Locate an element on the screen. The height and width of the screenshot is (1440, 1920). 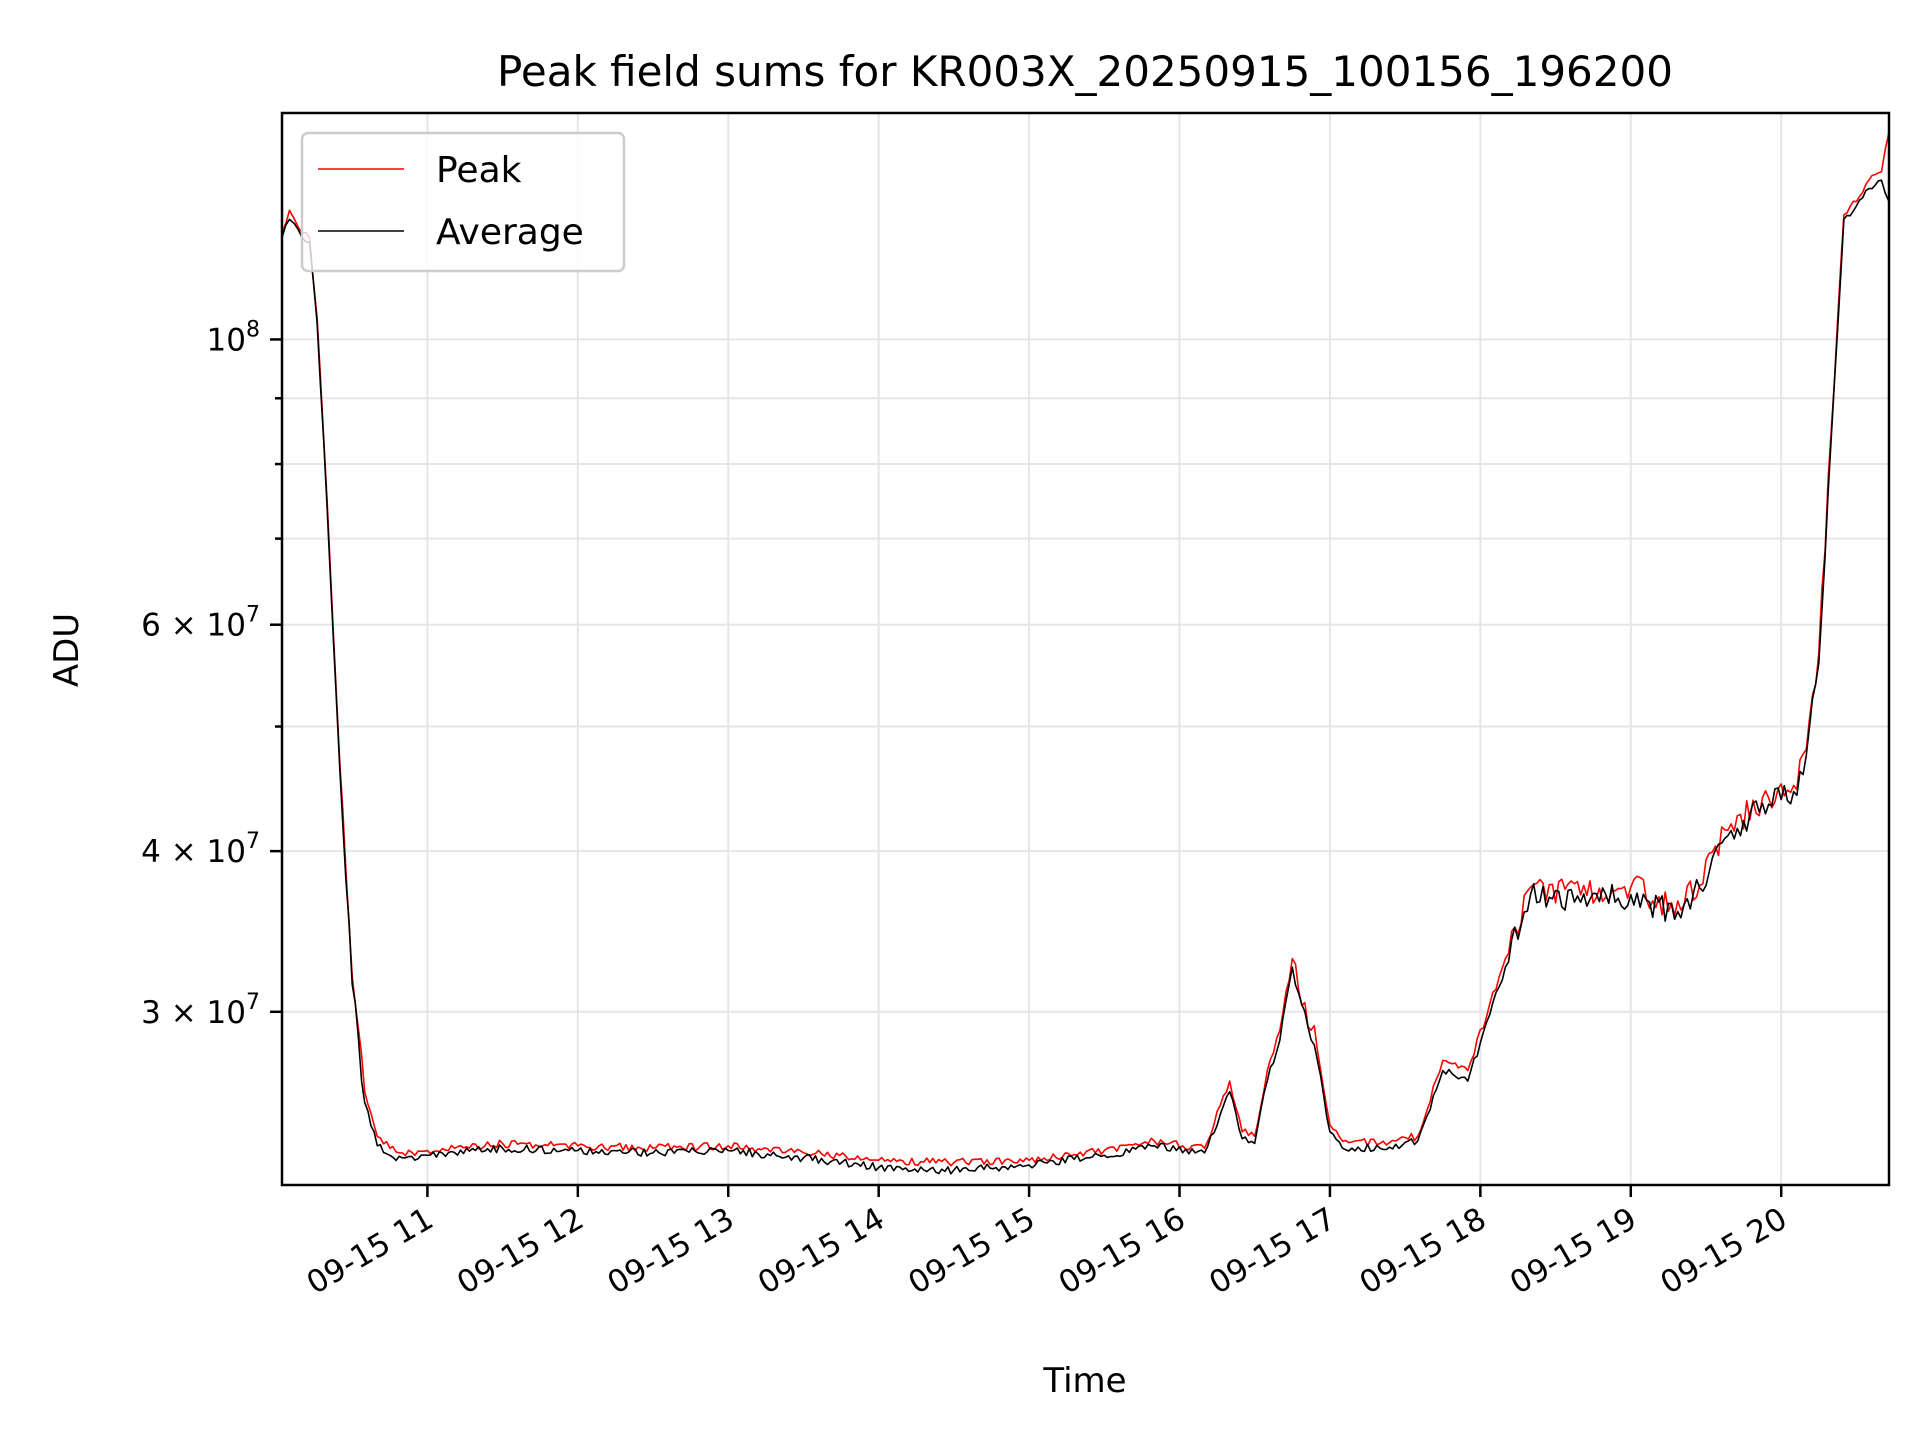
x-tick-label: 09-15 14 is located at coordinates (821, 1251).